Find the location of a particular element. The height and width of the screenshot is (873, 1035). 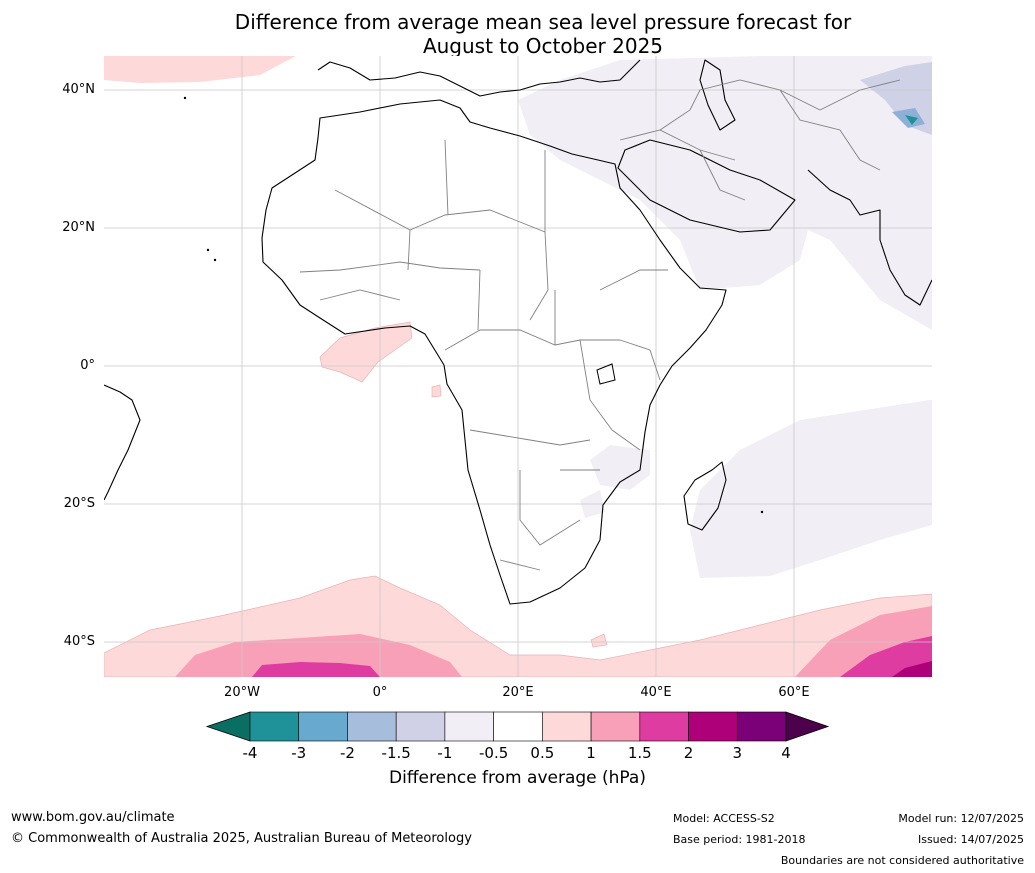

anomaly-pink-north-atlantic is located at coordinates (200, 69).